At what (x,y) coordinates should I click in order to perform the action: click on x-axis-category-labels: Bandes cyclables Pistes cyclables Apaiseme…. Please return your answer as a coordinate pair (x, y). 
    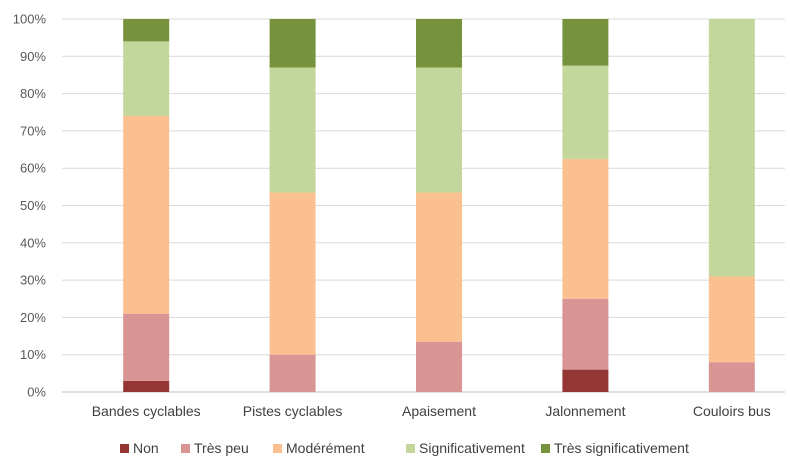
    Looking at the image, I should click on (431, 411).